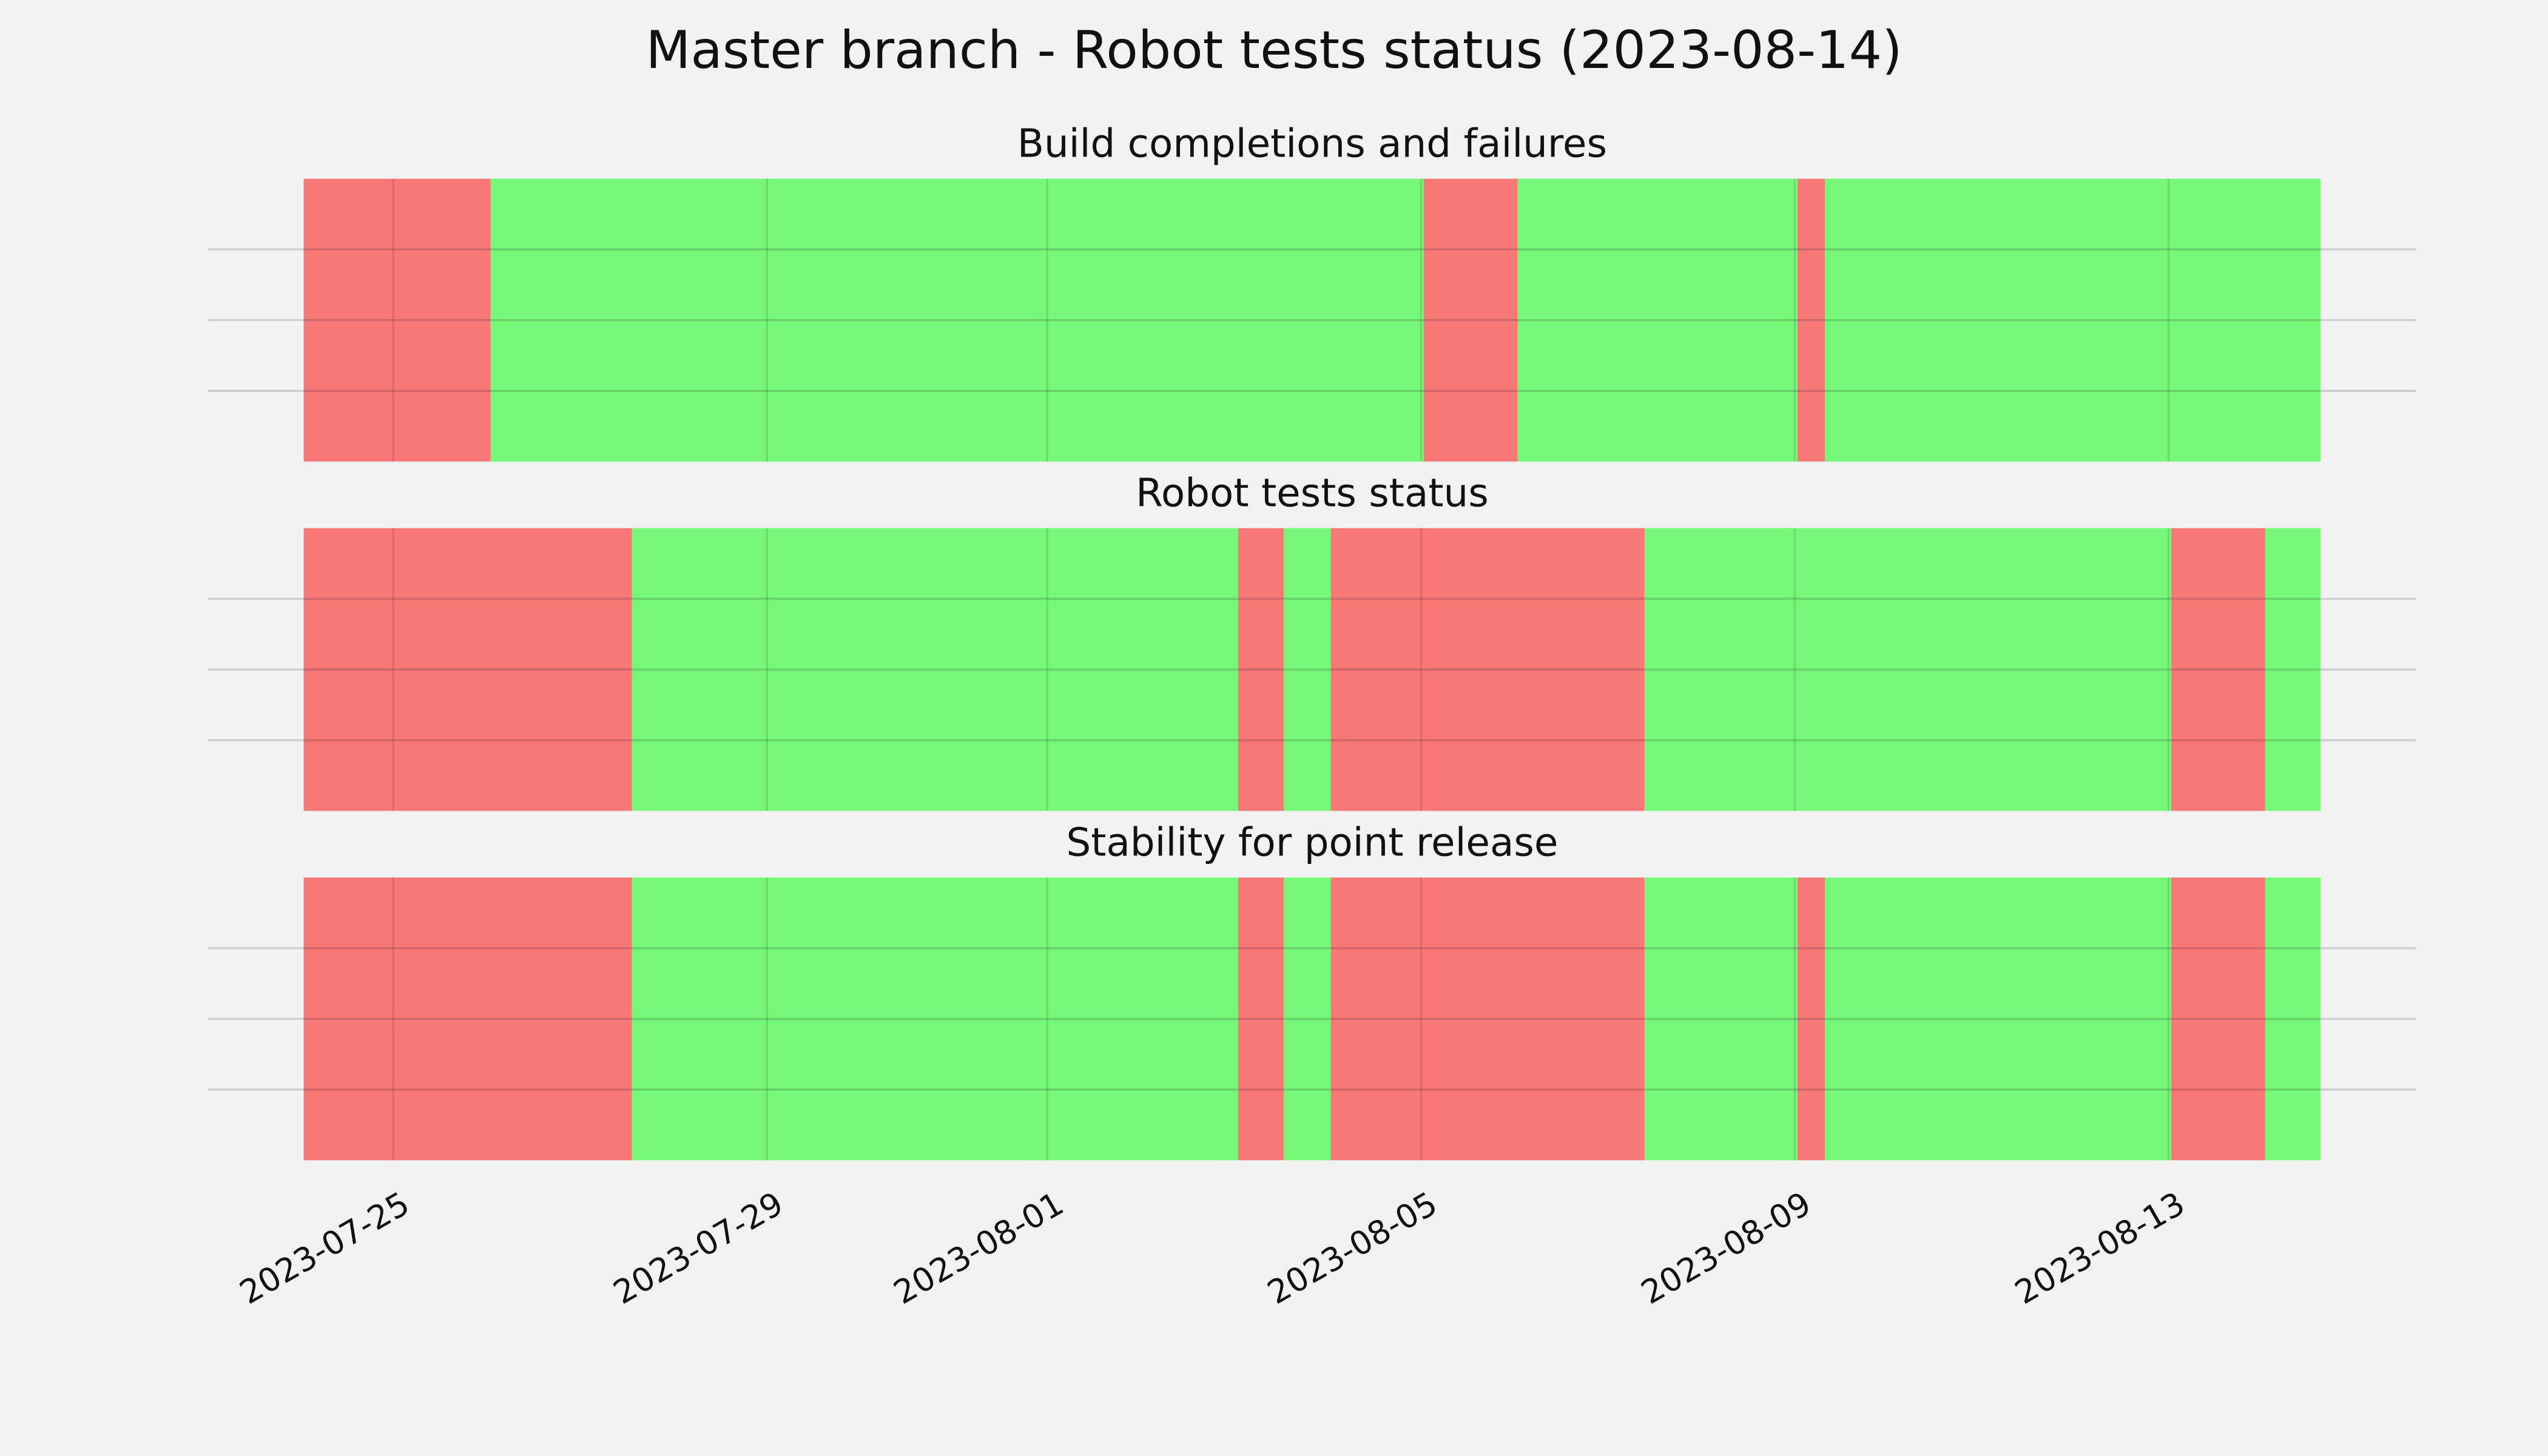  I want to click on subplot-title: Robot tests status, so click(1312, 493).